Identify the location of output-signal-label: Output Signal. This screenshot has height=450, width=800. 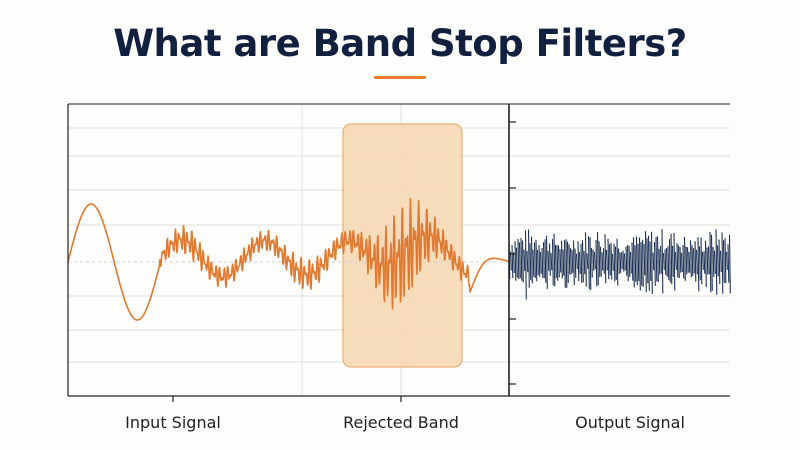
(630, 422).